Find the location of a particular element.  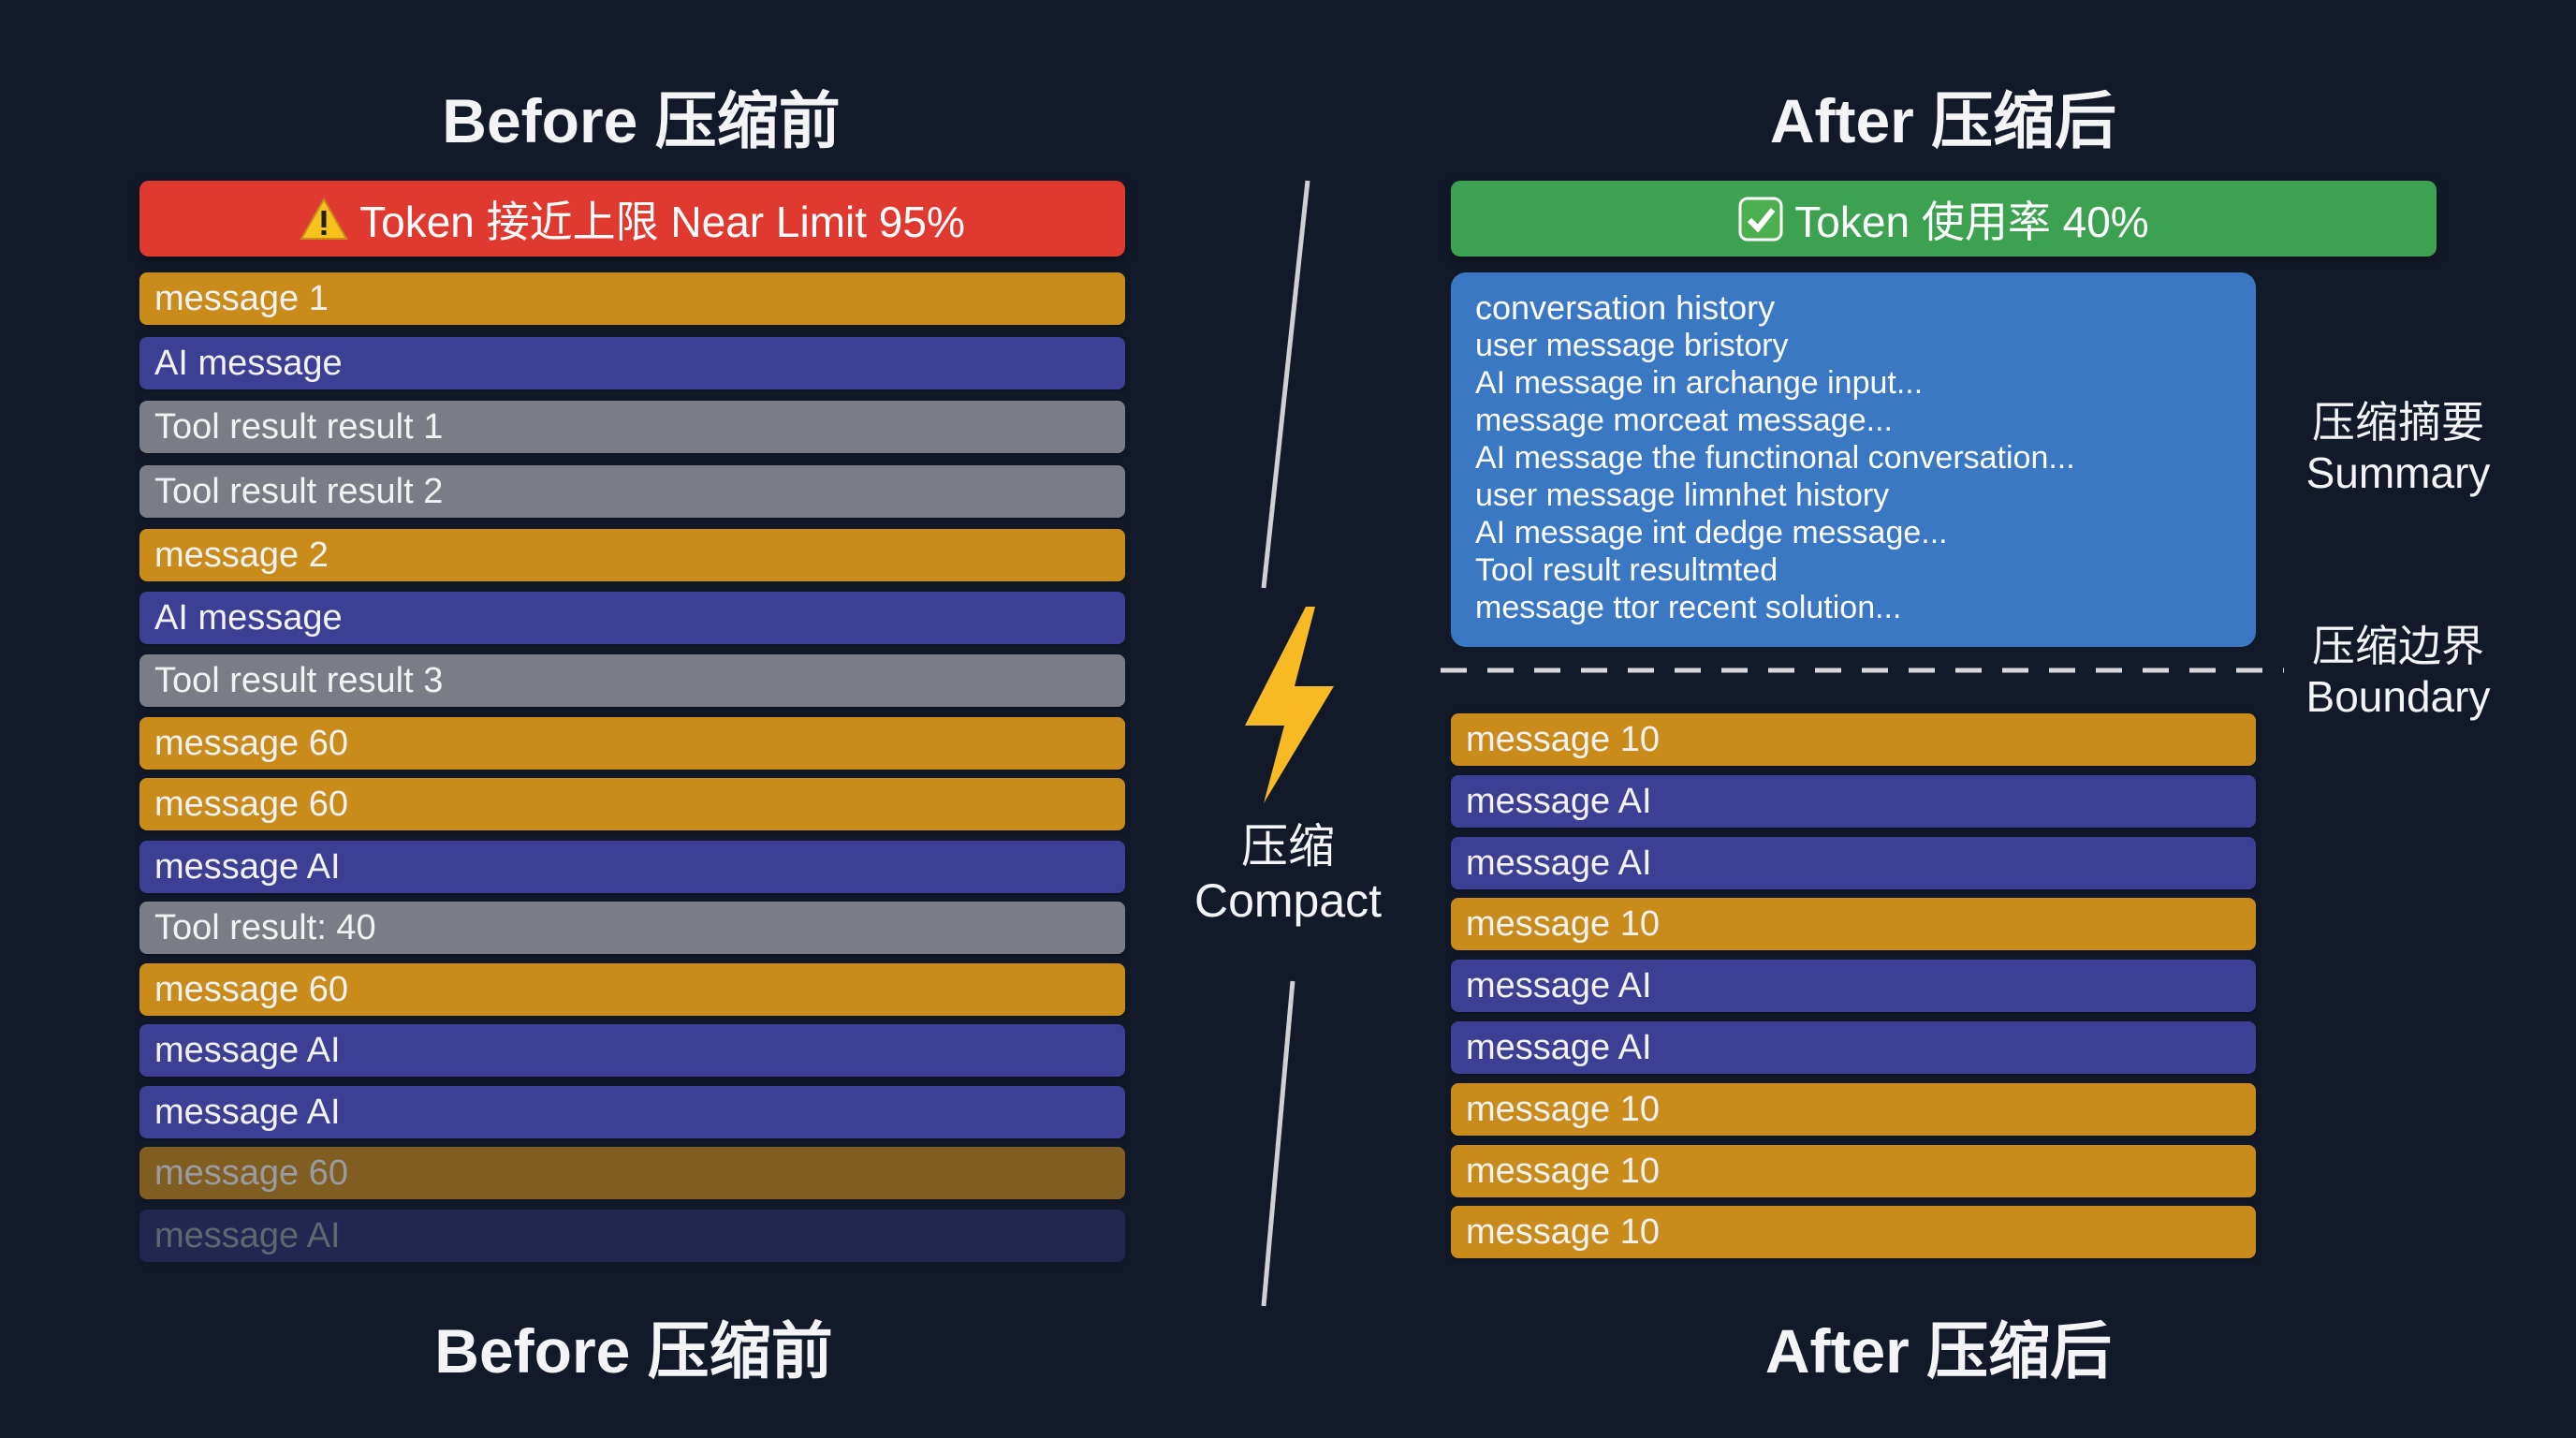

compact-label: 压缩 Compact is located at coordinates (1288, 873).